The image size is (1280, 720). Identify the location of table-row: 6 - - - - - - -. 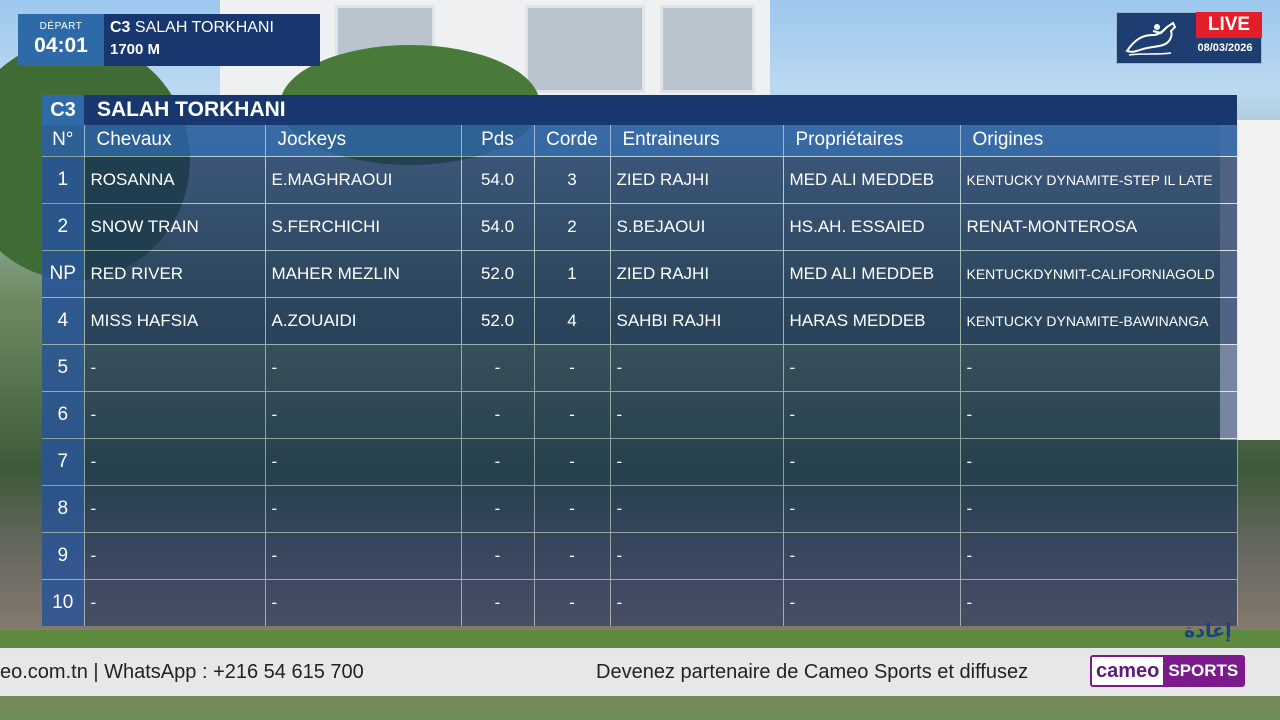
(640, 414).